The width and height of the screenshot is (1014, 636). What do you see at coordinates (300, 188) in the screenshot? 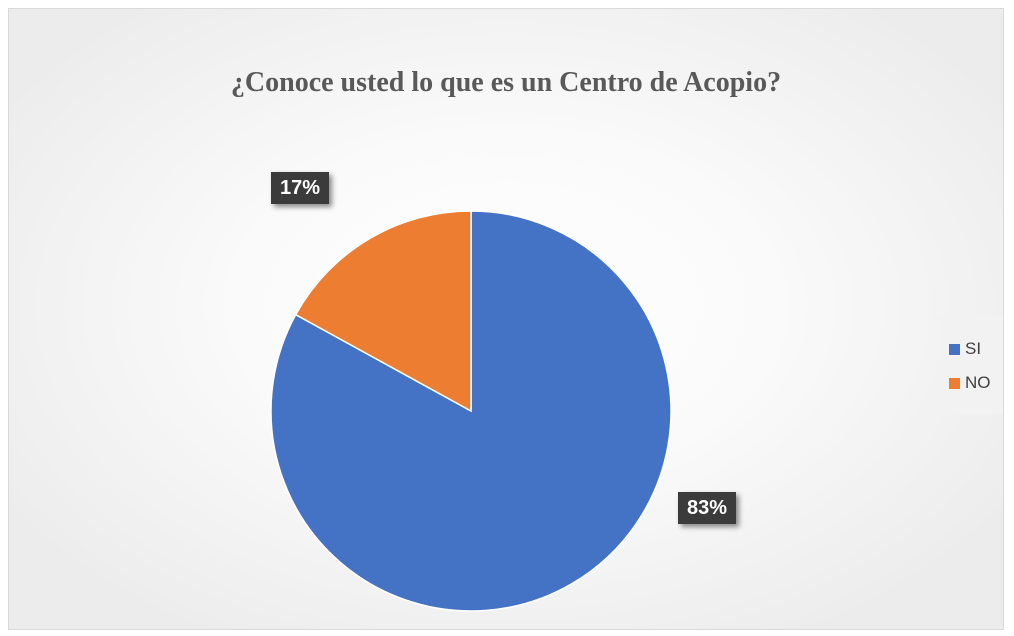
I see `data-label-no: 17%` at bounding box center [300, 188].